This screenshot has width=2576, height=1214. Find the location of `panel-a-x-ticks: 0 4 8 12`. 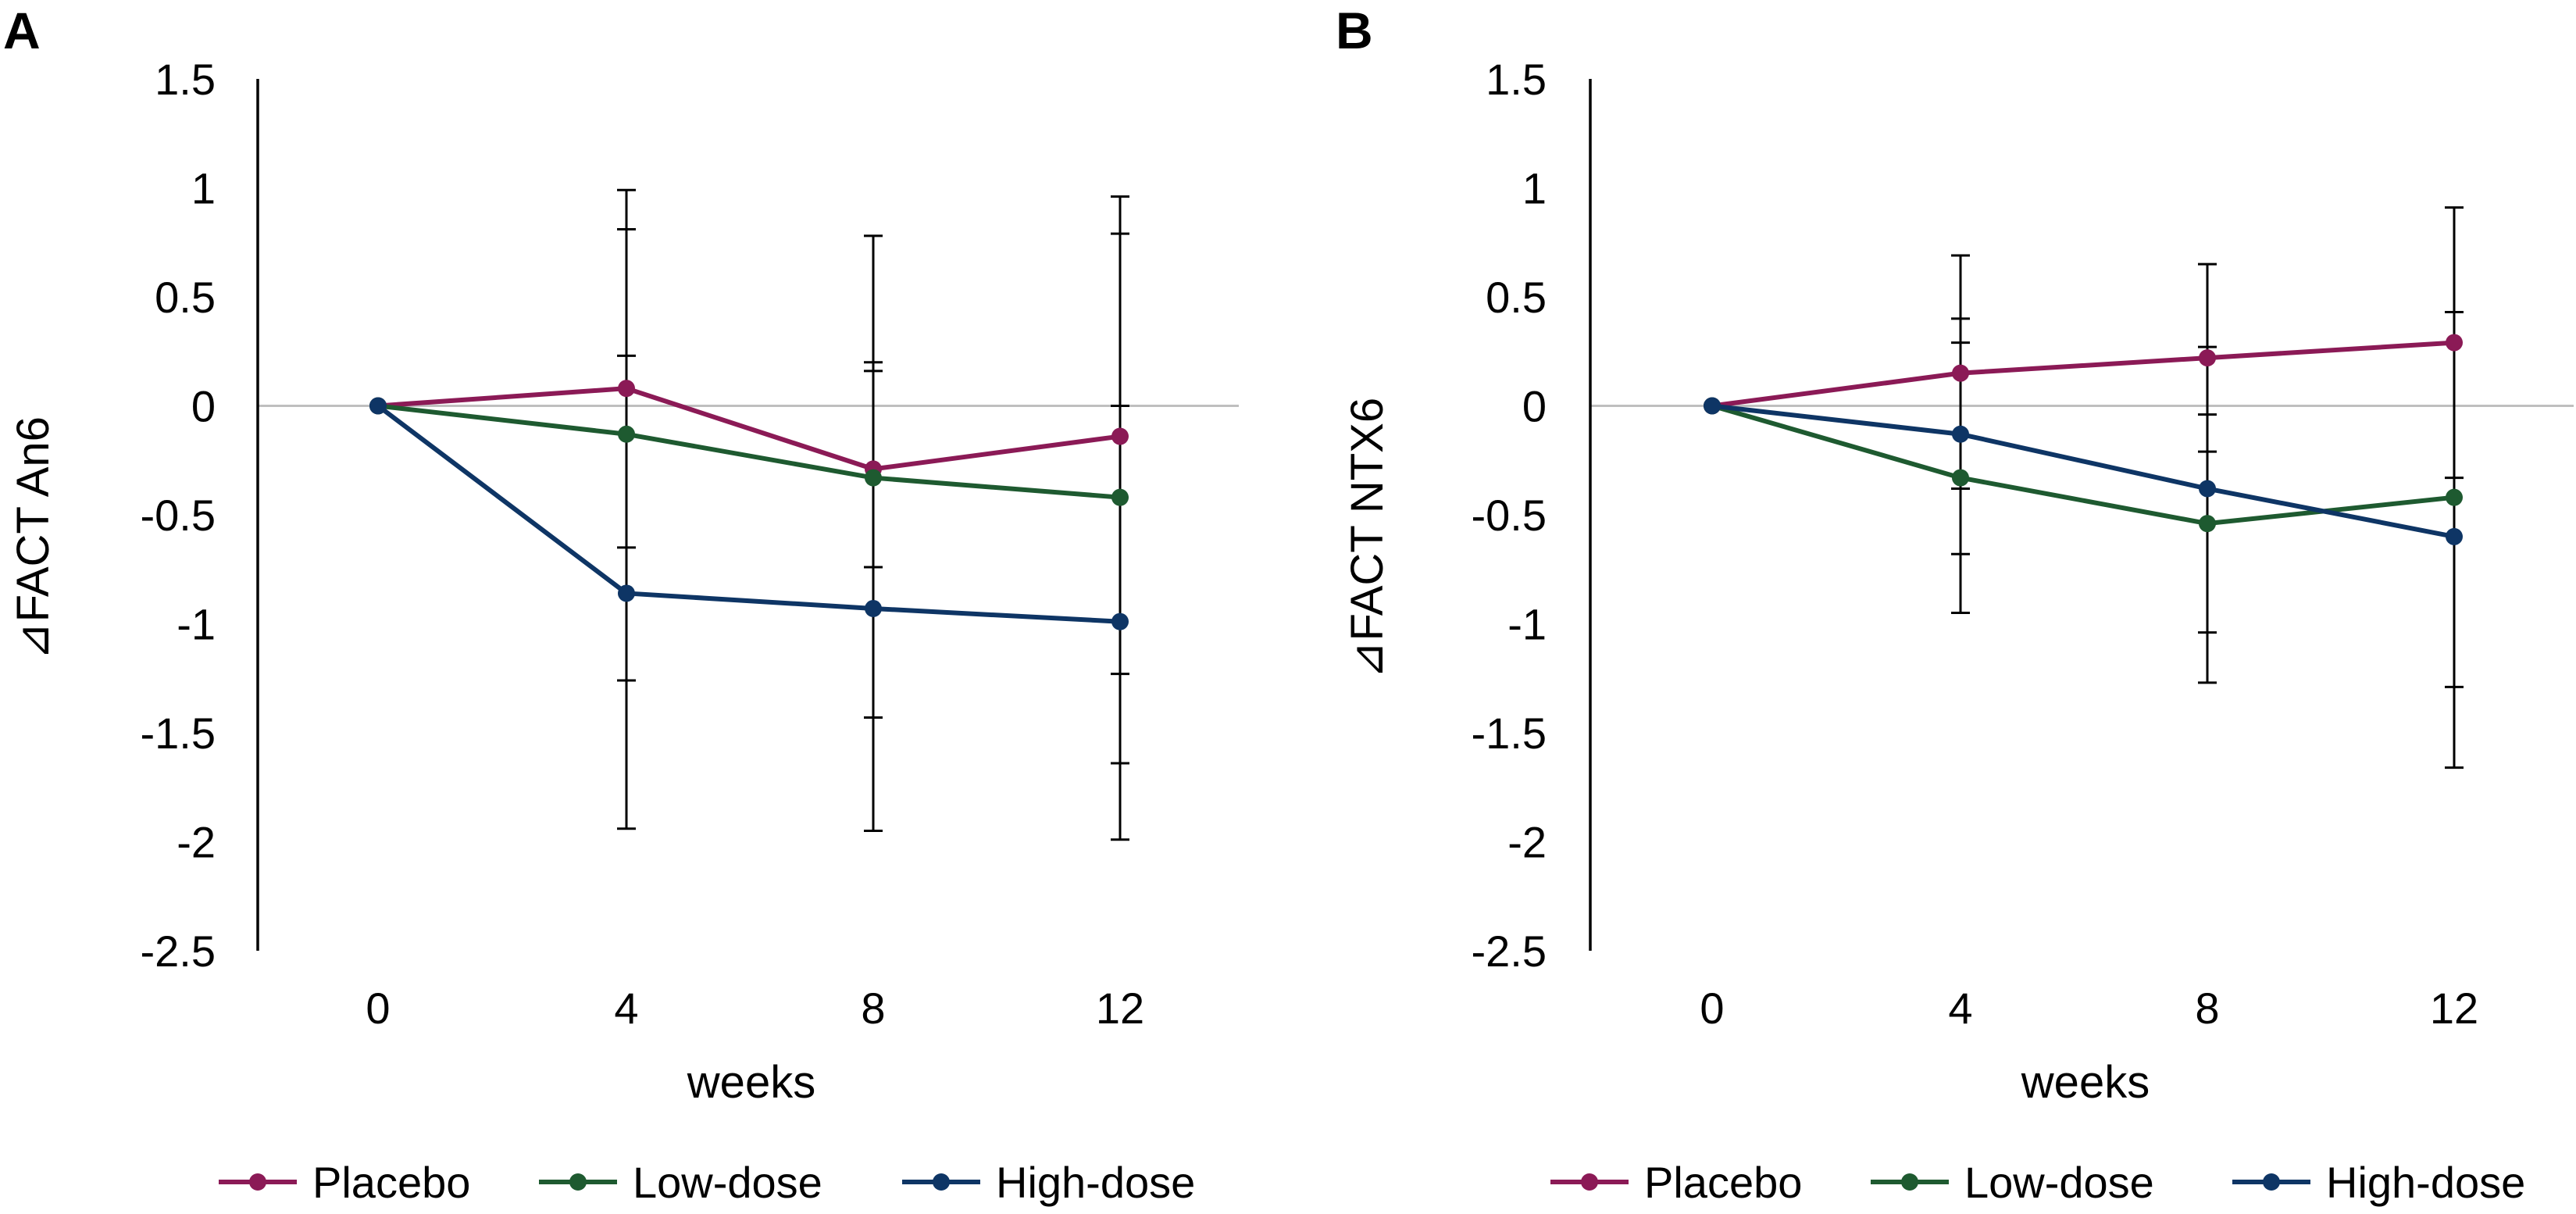

panel-a-x-ticks: 0 4 8 12 is located at coordinates (755, 1009).